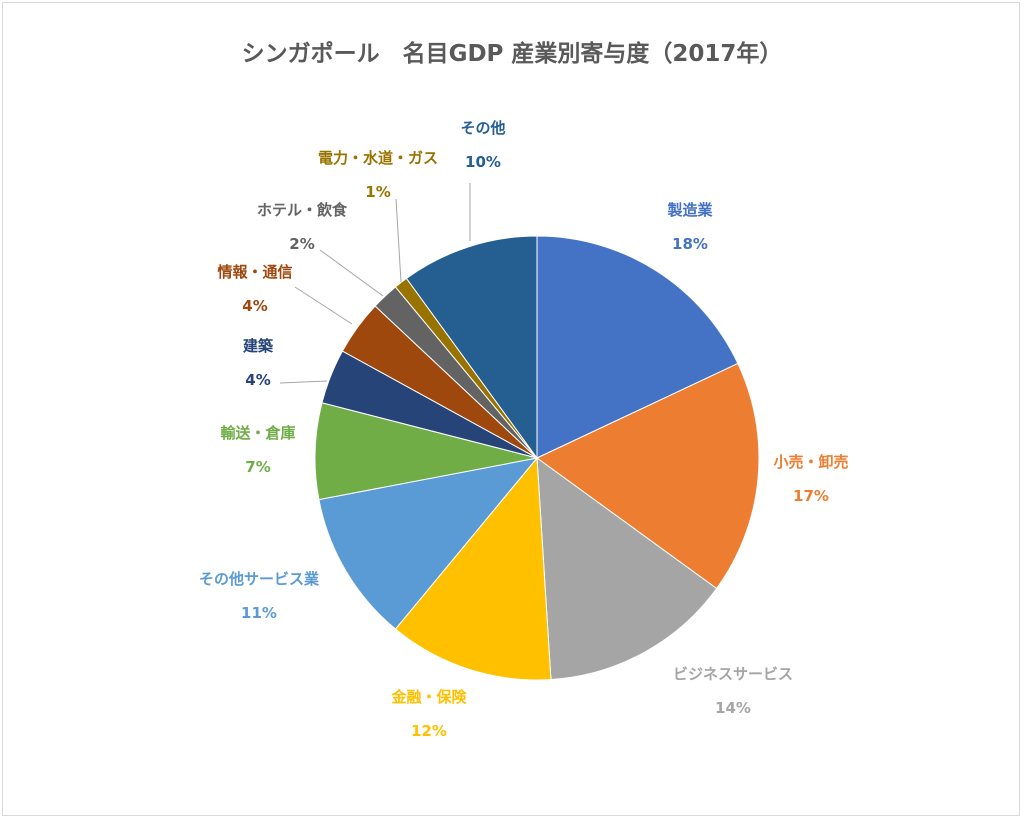 This screenshot has height=820, width=1024. What do you see at coordinates (811, 496) in the screenshot?
I see `slice-percent-label: 17%` at bounding box center [811, 496].